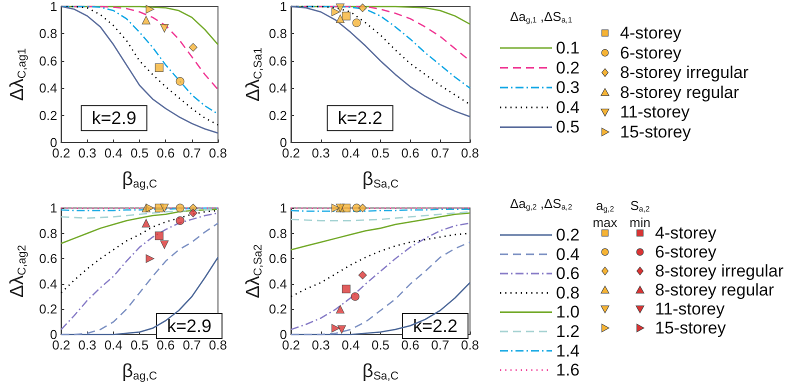 The width and height of the screenshot is (800, 387). Describe the element at coordinates (568, 370) in the screenshot. I see `legend-label: 1.6` at that location.